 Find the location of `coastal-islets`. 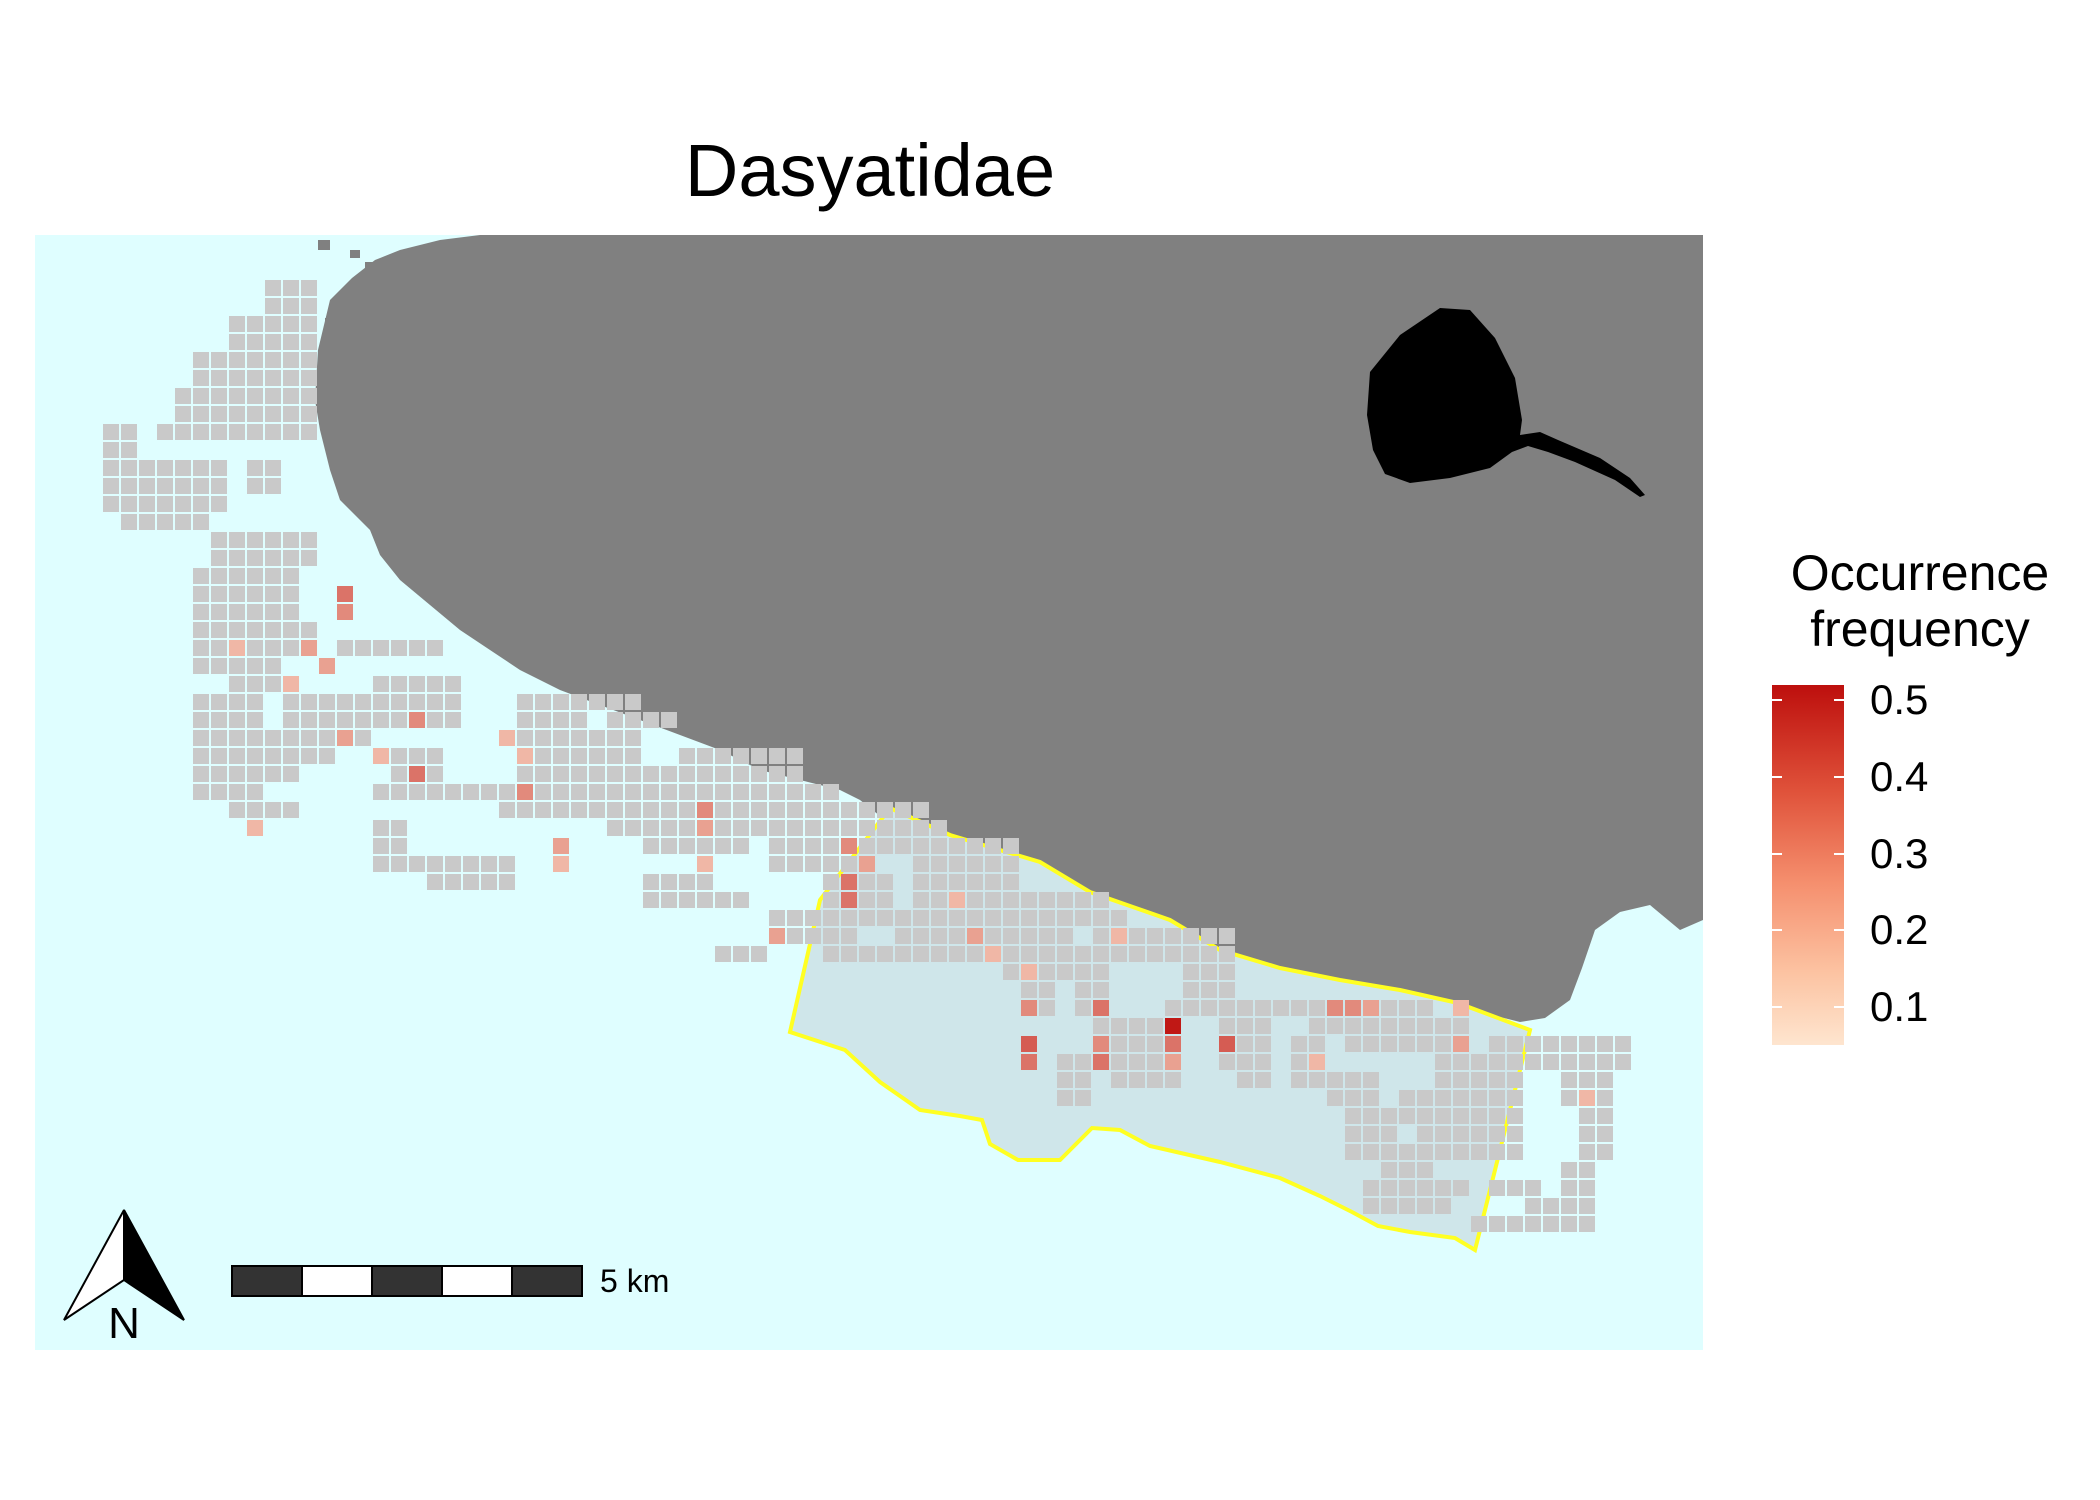

coastal-islets is located at coordinates (368, 285).